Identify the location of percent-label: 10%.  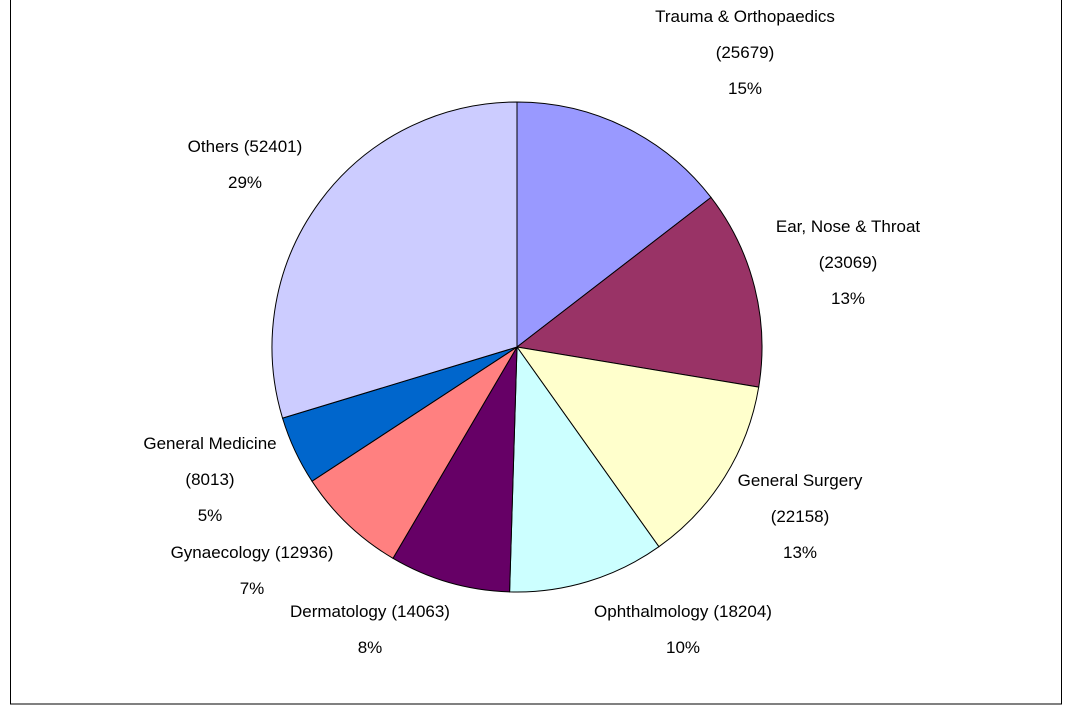
(683, 647).